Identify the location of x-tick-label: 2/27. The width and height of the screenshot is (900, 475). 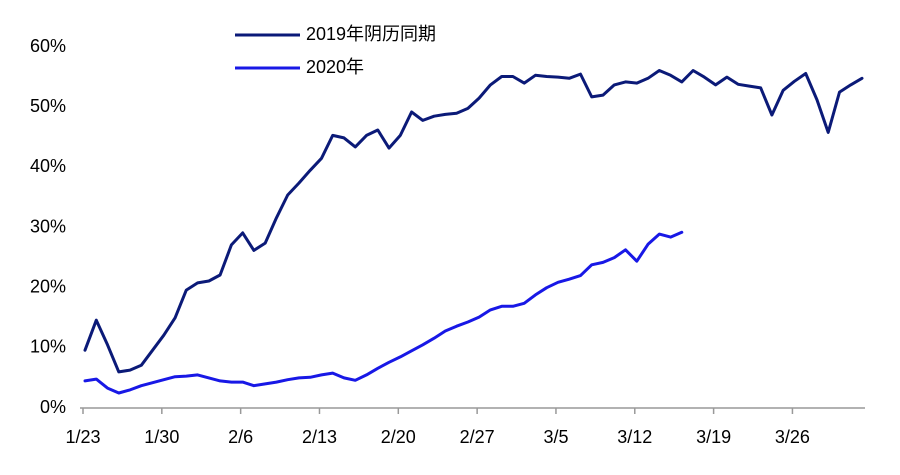
(477, 437).